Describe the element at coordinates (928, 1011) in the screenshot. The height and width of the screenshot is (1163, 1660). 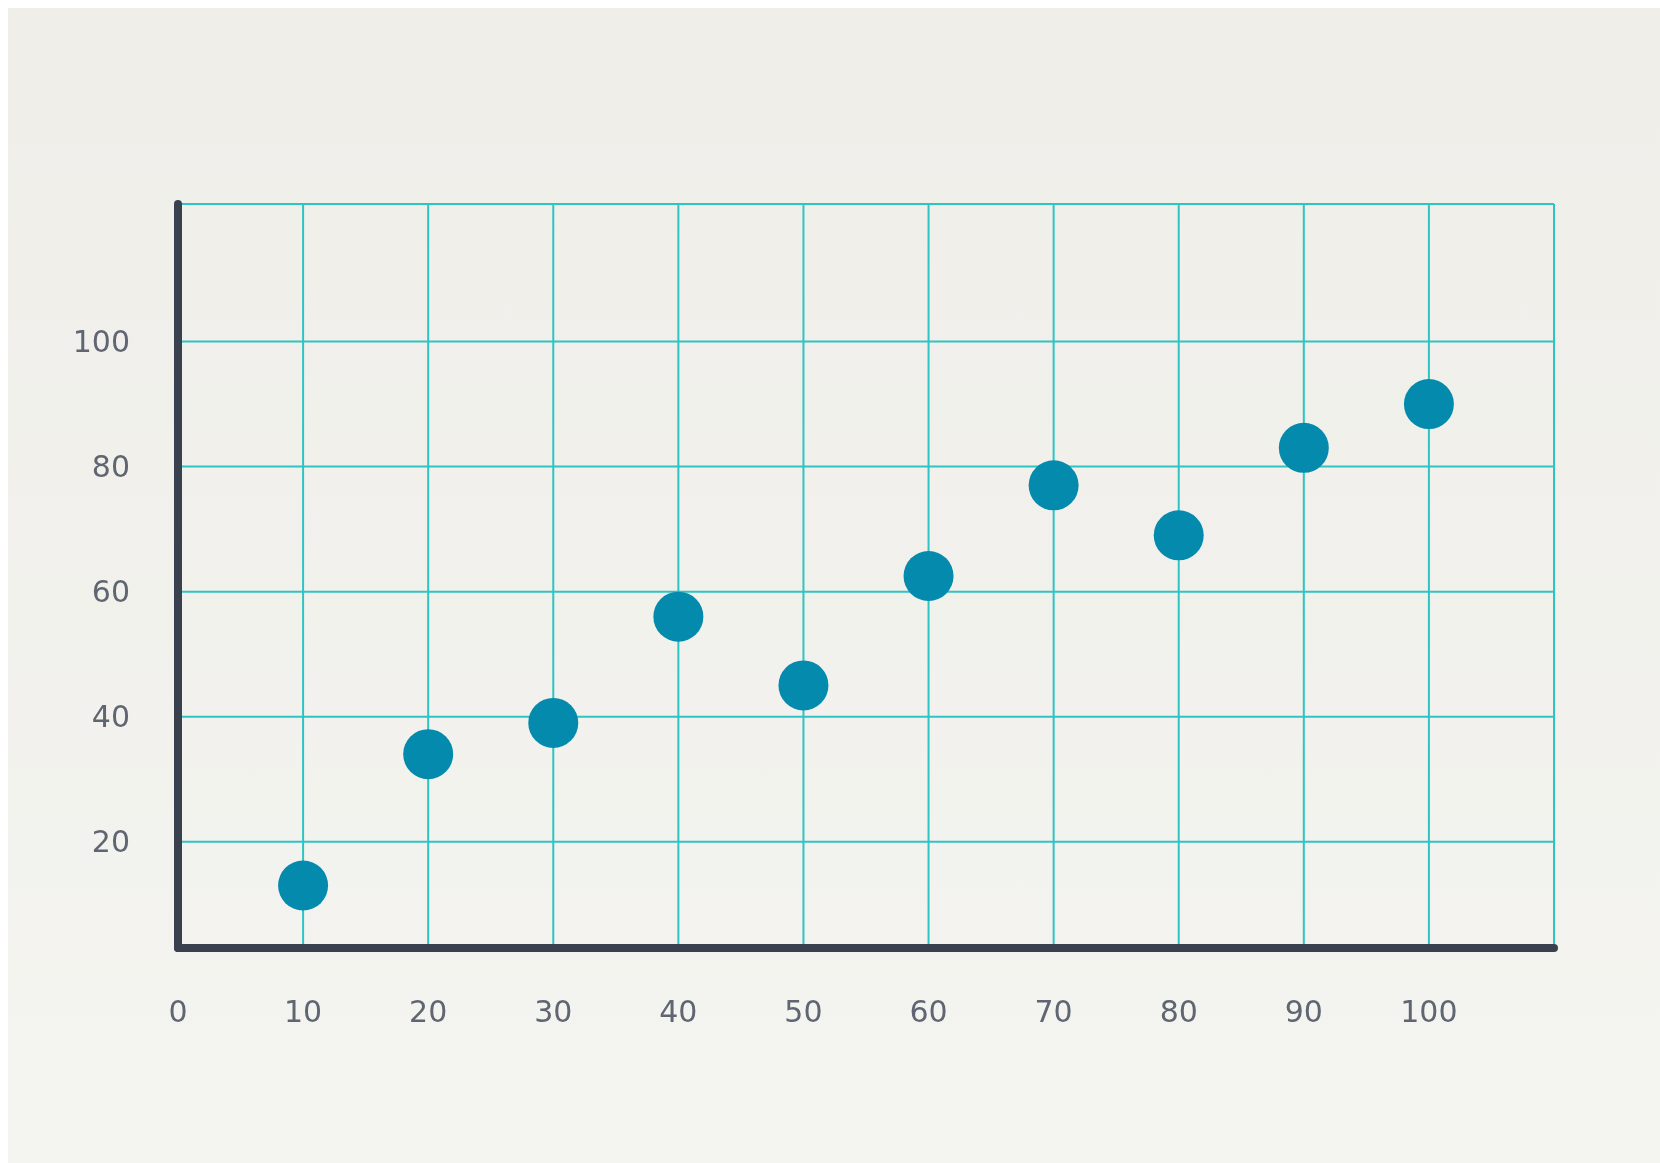
I see `x-tick-label: 60` at that location.